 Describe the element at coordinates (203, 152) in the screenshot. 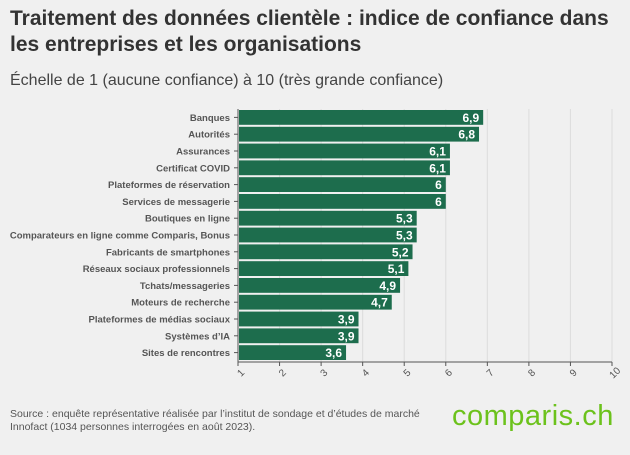

I see `category-label: Assurances` at that location.